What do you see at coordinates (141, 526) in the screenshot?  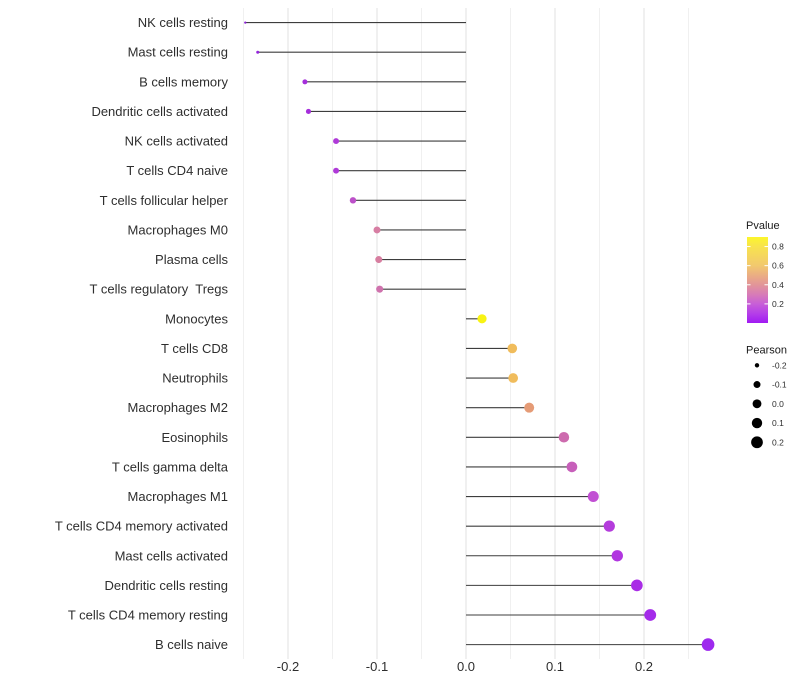 I see `y-axis-label: T cells CD4 memory activated` at bounding box center [141, 526].